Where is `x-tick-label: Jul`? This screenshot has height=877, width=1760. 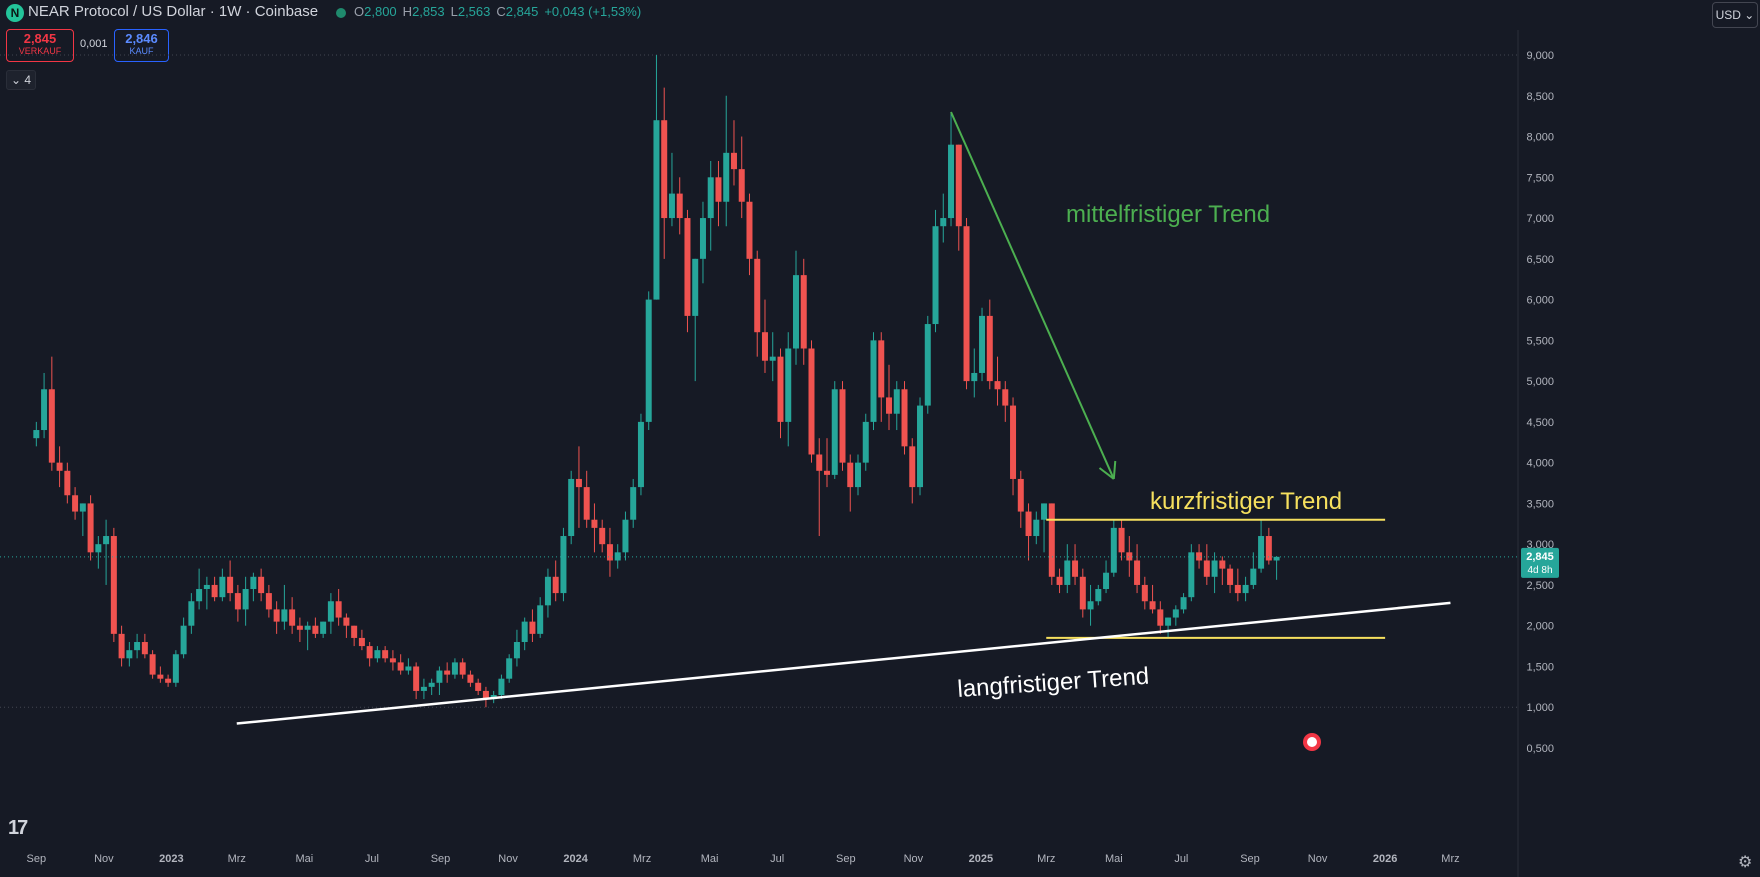
x-tick-label: Jul is located at coordinates (777, 859).